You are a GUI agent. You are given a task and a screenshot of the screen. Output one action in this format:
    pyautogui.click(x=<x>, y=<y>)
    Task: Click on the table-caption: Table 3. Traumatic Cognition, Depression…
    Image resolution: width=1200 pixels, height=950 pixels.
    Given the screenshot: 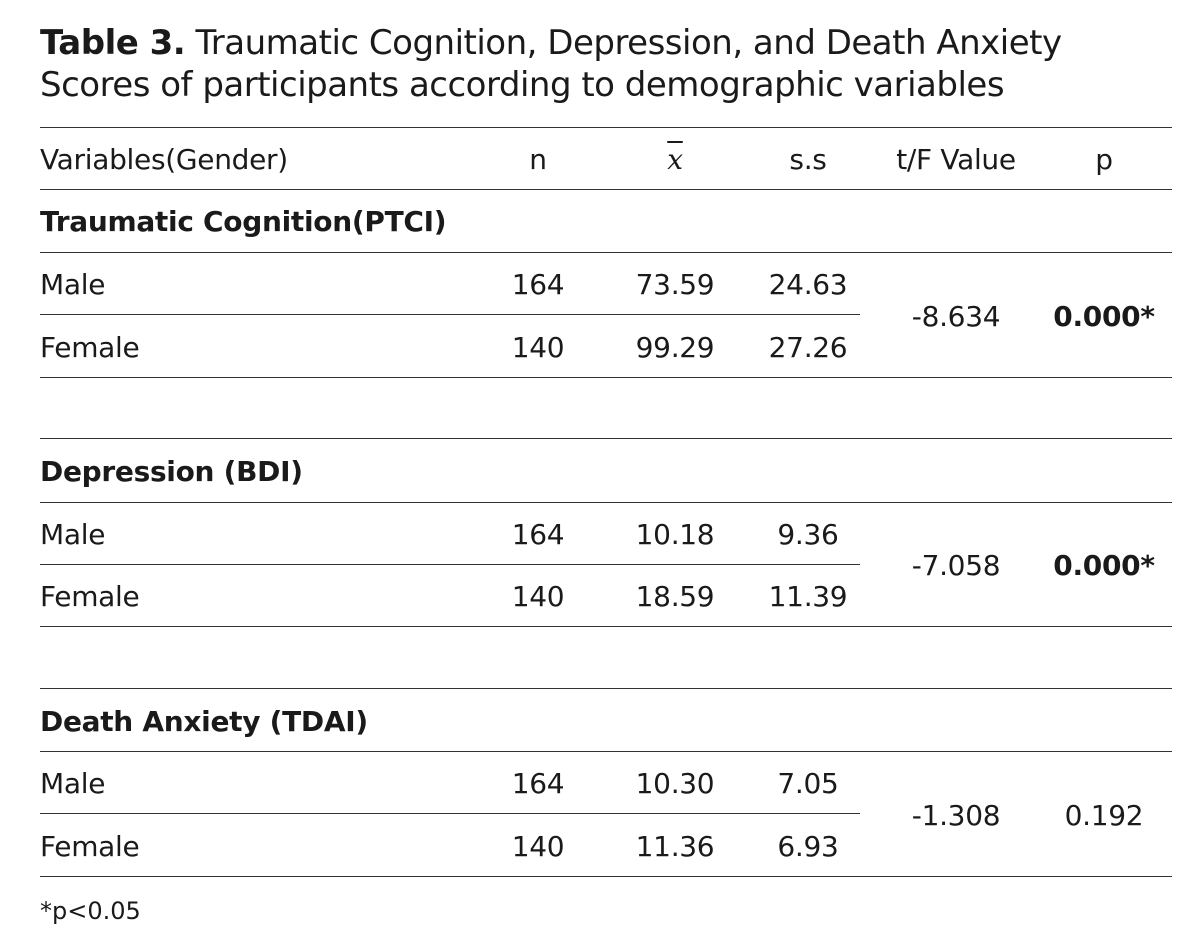 What is the action you would take?
    pyautogui.click(x=610, y=64)
    